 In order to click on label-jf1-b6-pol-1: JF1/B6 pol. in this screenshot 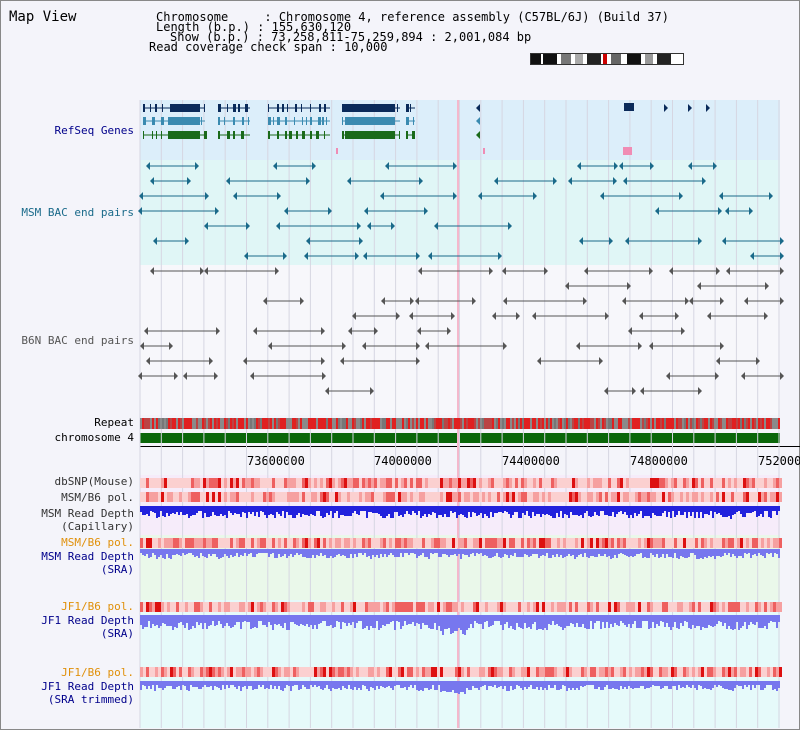, I will do `click(97, 606)`.